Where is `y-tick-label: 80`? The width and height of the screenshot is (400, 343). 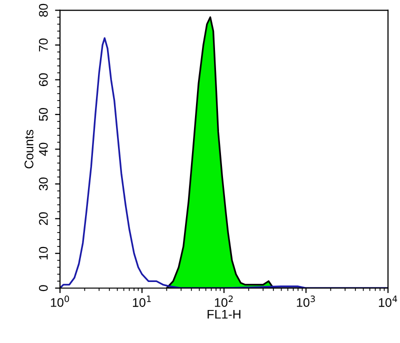
y-tick-label: 80 is located at coordinates (43, 10).